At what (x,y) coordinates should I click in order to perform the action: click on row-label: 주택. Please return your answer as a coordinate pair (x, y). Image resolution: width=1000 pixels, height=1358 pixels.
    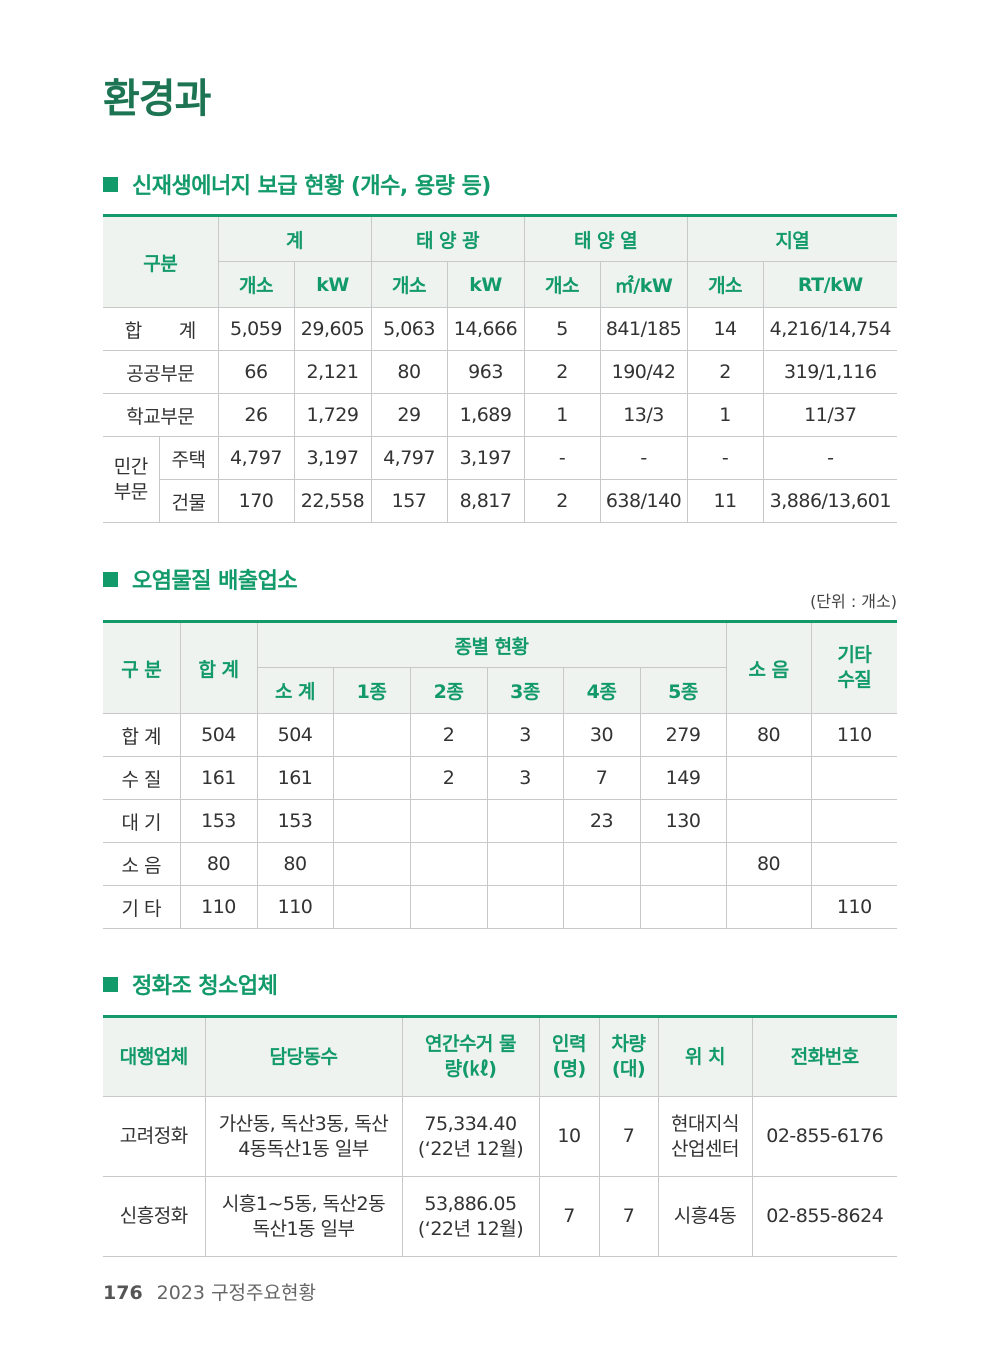
    Looking at the image, I should click on (188, 458).